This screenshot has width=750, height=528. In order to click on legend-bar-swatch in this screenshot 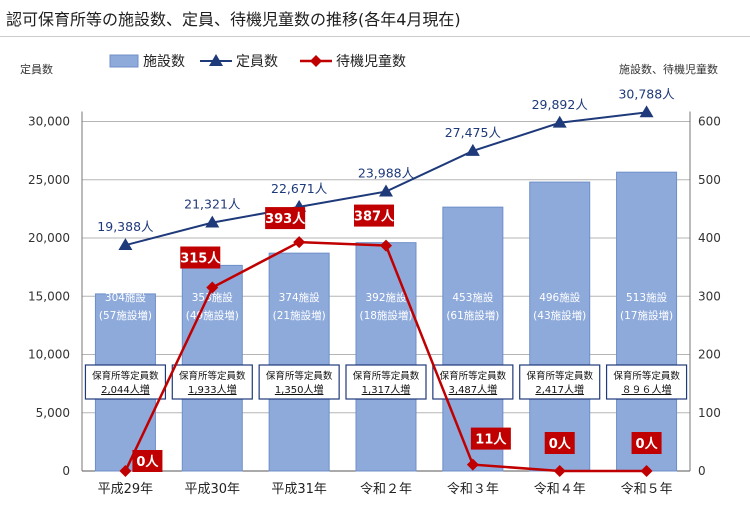, I will do `click(124, 61)`.